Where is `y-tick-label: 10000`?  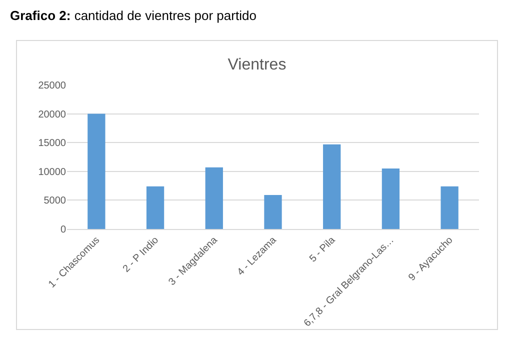 y-tick-label: 10000 is located at coordinates (52, 172).